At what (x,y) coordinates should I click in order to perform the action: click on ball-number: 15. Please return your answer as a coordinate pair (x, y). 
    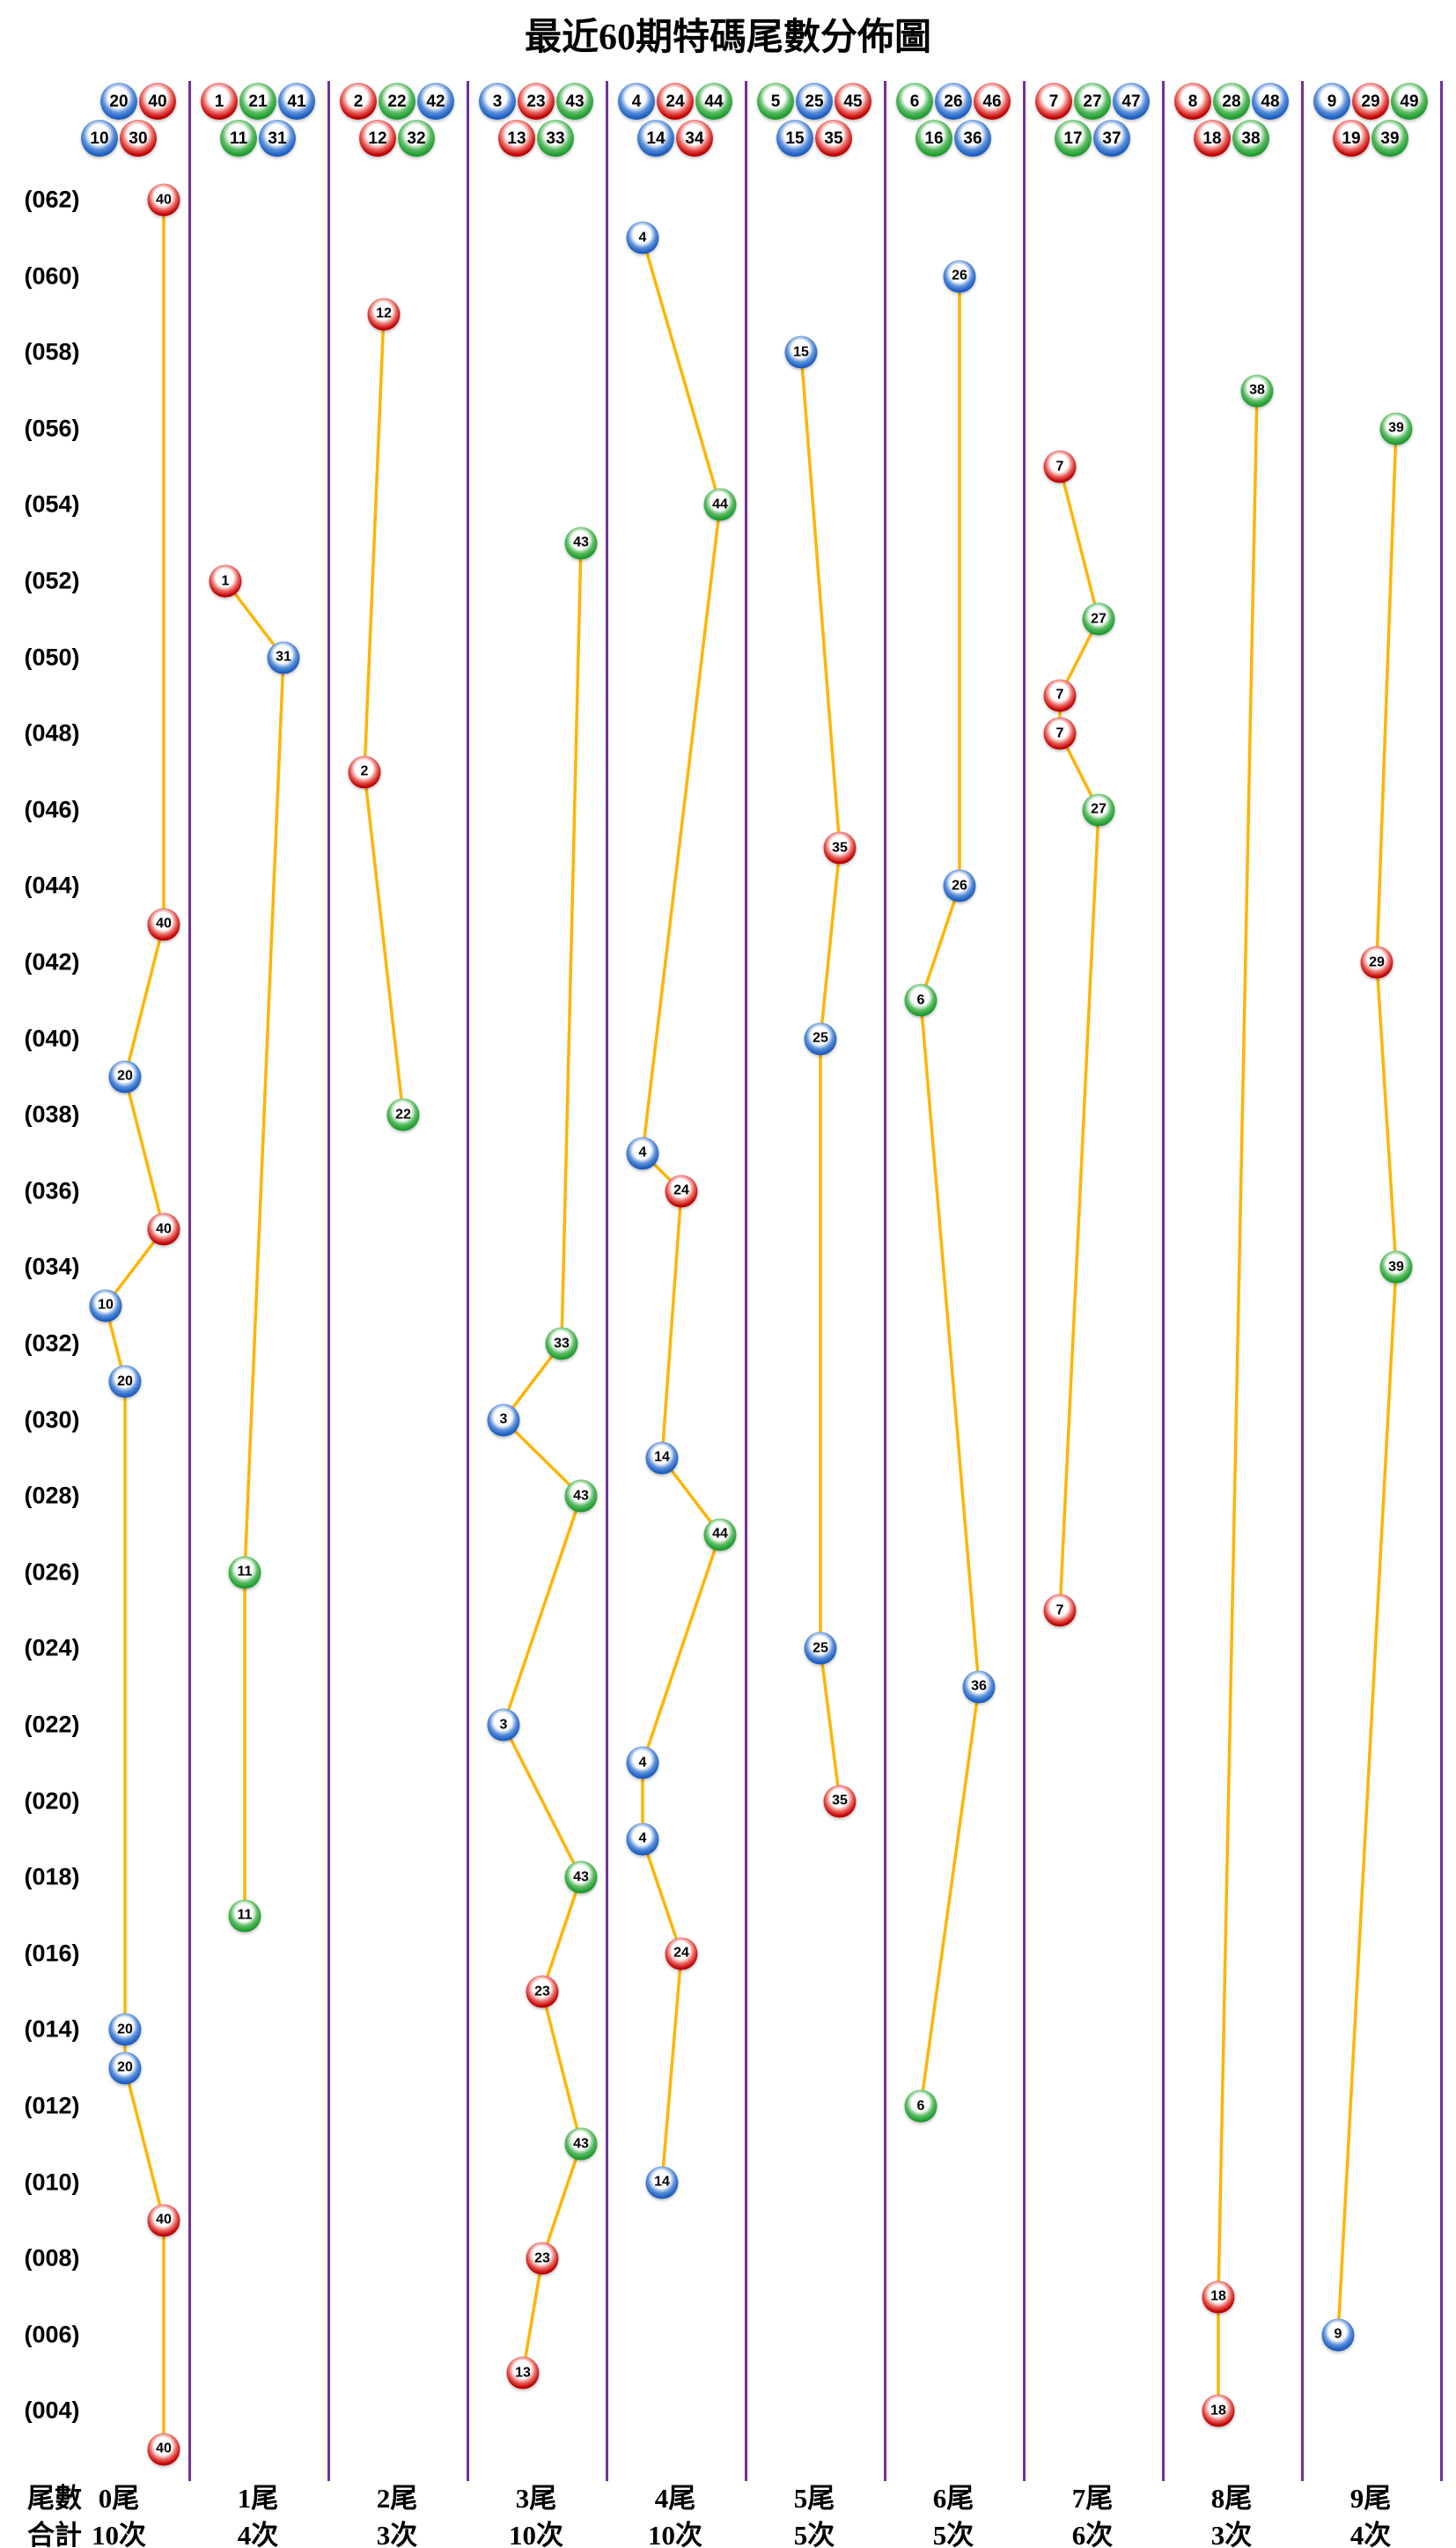
    Looking at the image, I should click on (801, 352).